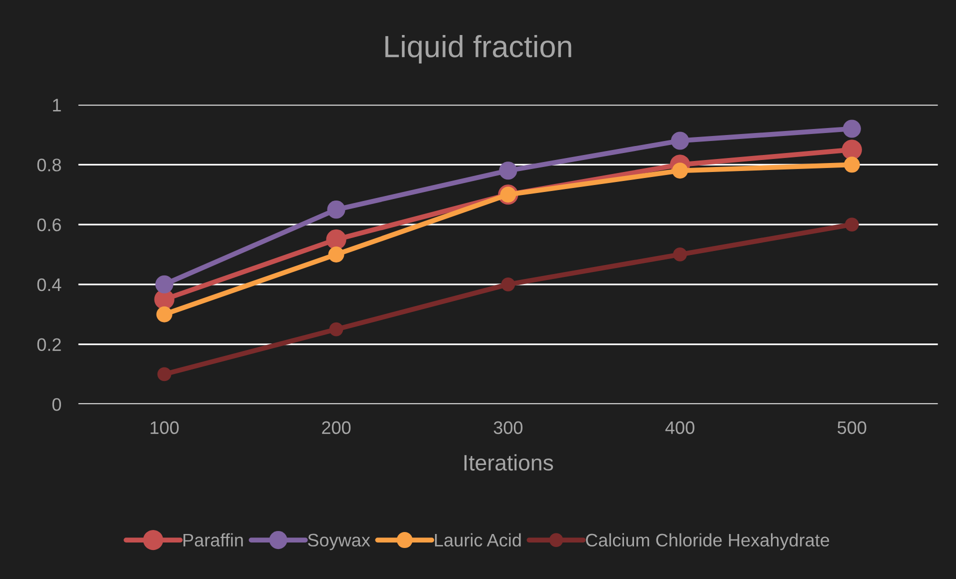  Describe the element at coordinates (679, 427) in the screenshot. I see `x-tick-label: 400` at that location.